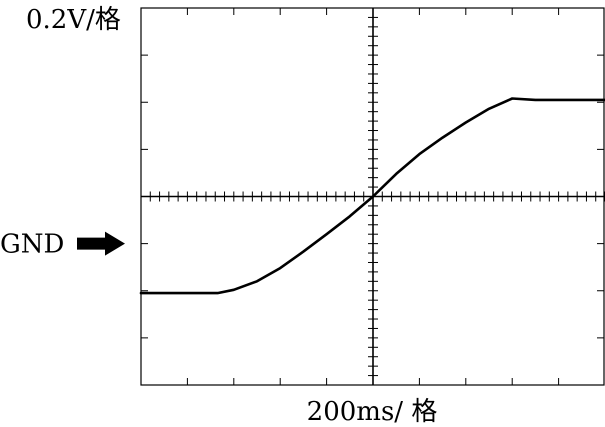  I want to click on gnd-arrow-icon, so click(101, 243).